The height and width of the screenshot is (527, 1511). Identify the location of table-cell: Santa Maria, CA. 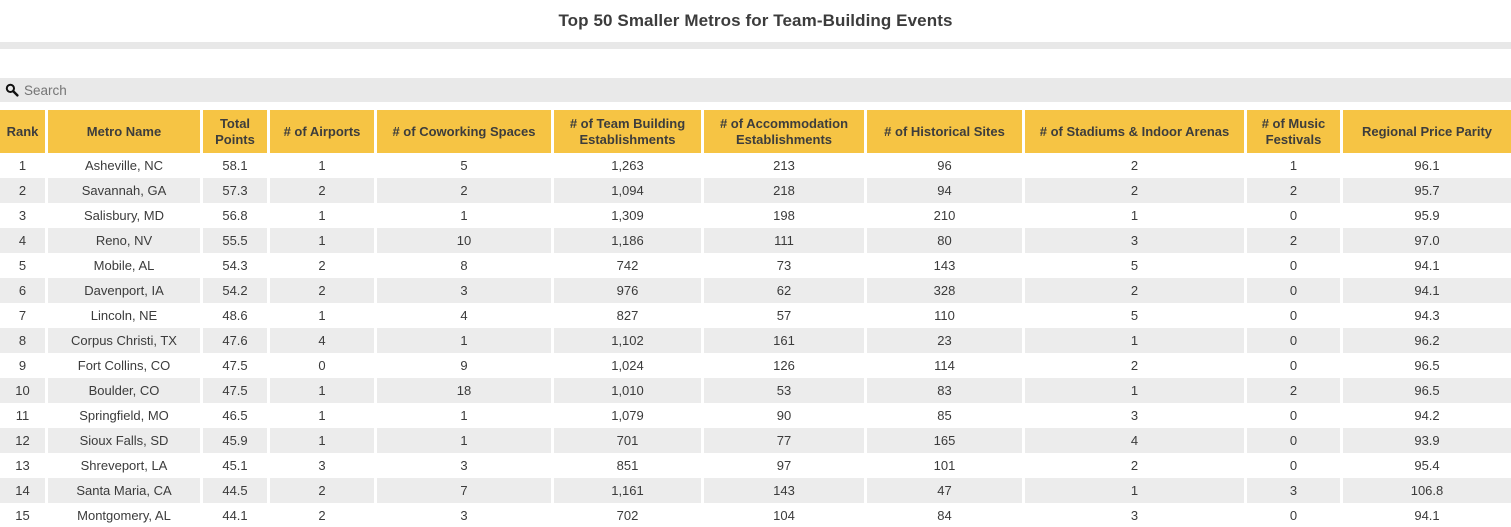
(125, 490).